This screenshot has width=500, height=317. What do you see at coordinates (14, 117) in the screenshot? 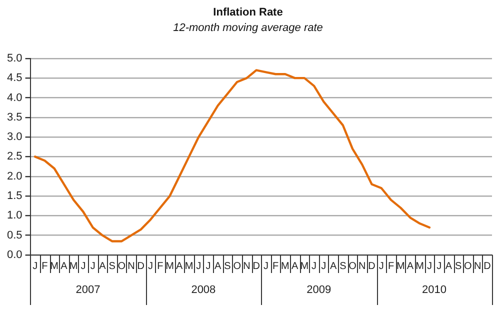
I see `y-tick-label: 3.5` at bounding box center [14, 117].